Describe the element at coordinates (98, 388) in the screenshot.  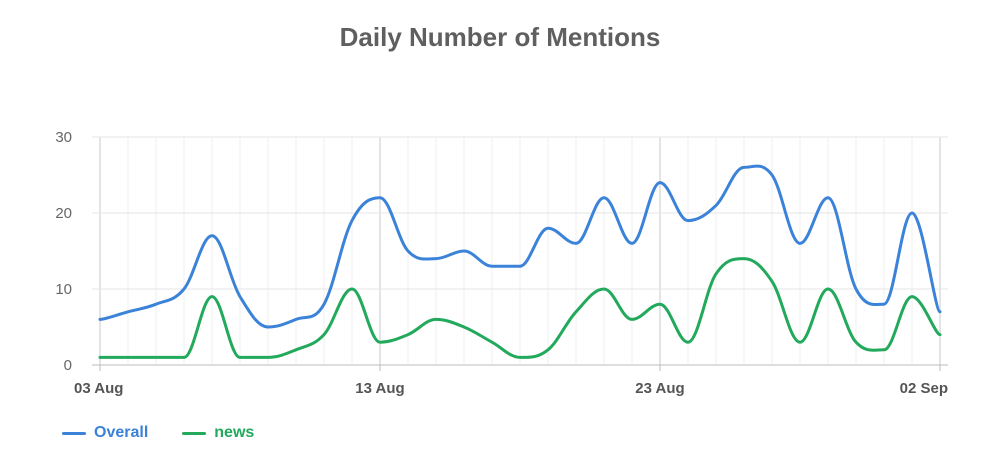
I see `x-tick-label: 03 Aug` at that location.